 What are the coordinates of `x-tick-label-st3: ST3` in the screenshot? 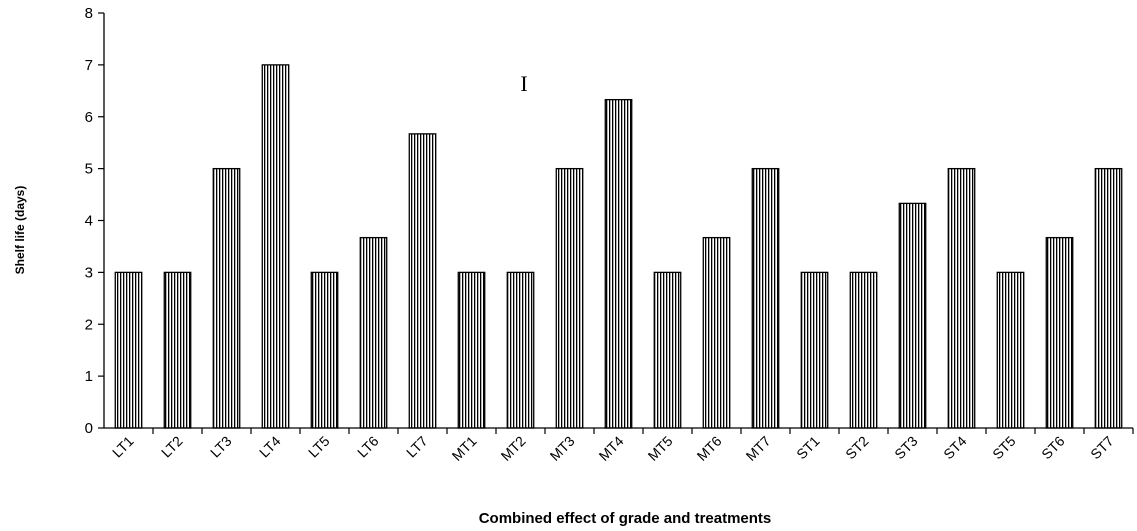 It's located at (906, 448).